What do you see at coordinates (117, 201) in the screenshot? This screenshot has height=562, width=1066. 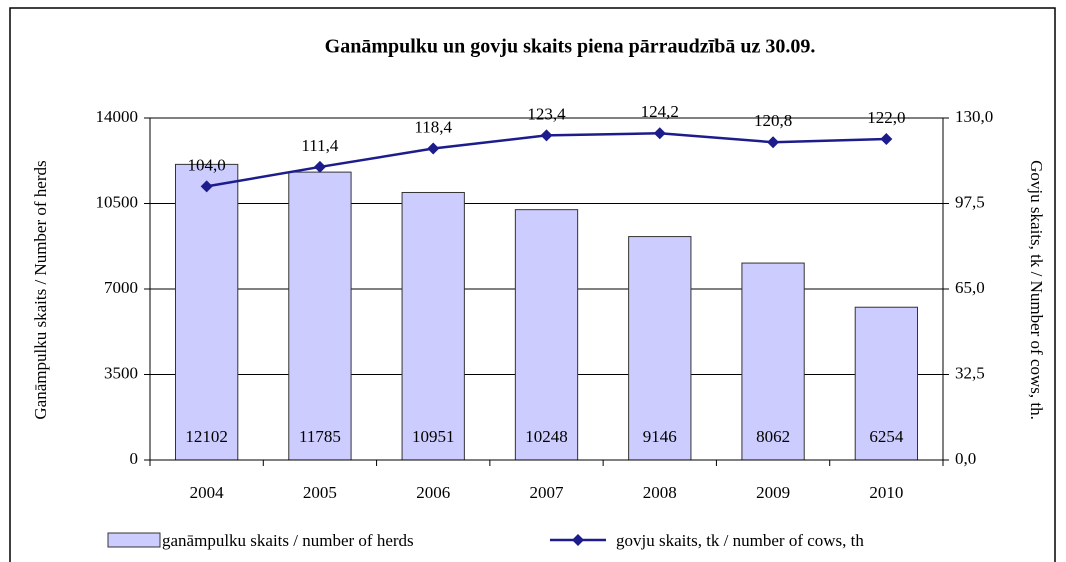 I see `y-tick-label: 10500` at bounding box center [117, 201].